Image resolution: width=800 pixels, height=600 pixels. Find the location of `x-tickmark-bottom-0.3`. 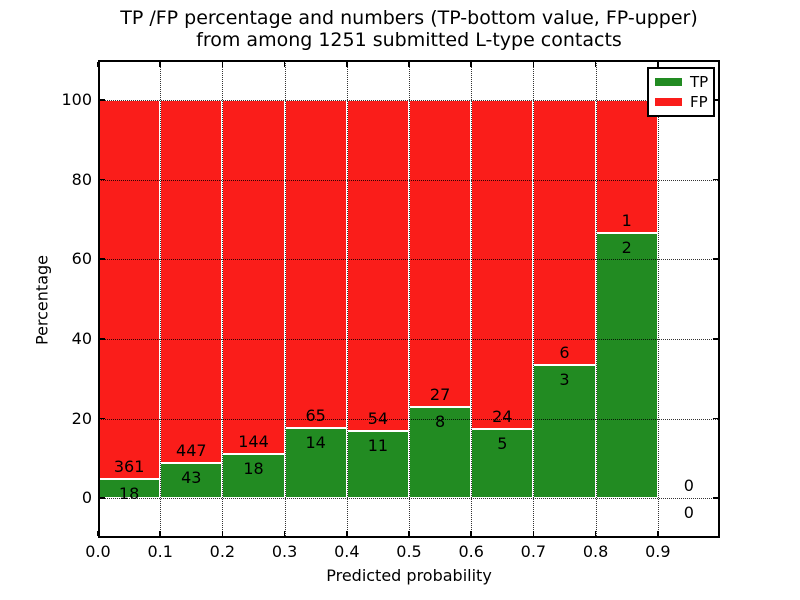

x-tickmark-bottom-0.3 is located at coordinates (284, 533).